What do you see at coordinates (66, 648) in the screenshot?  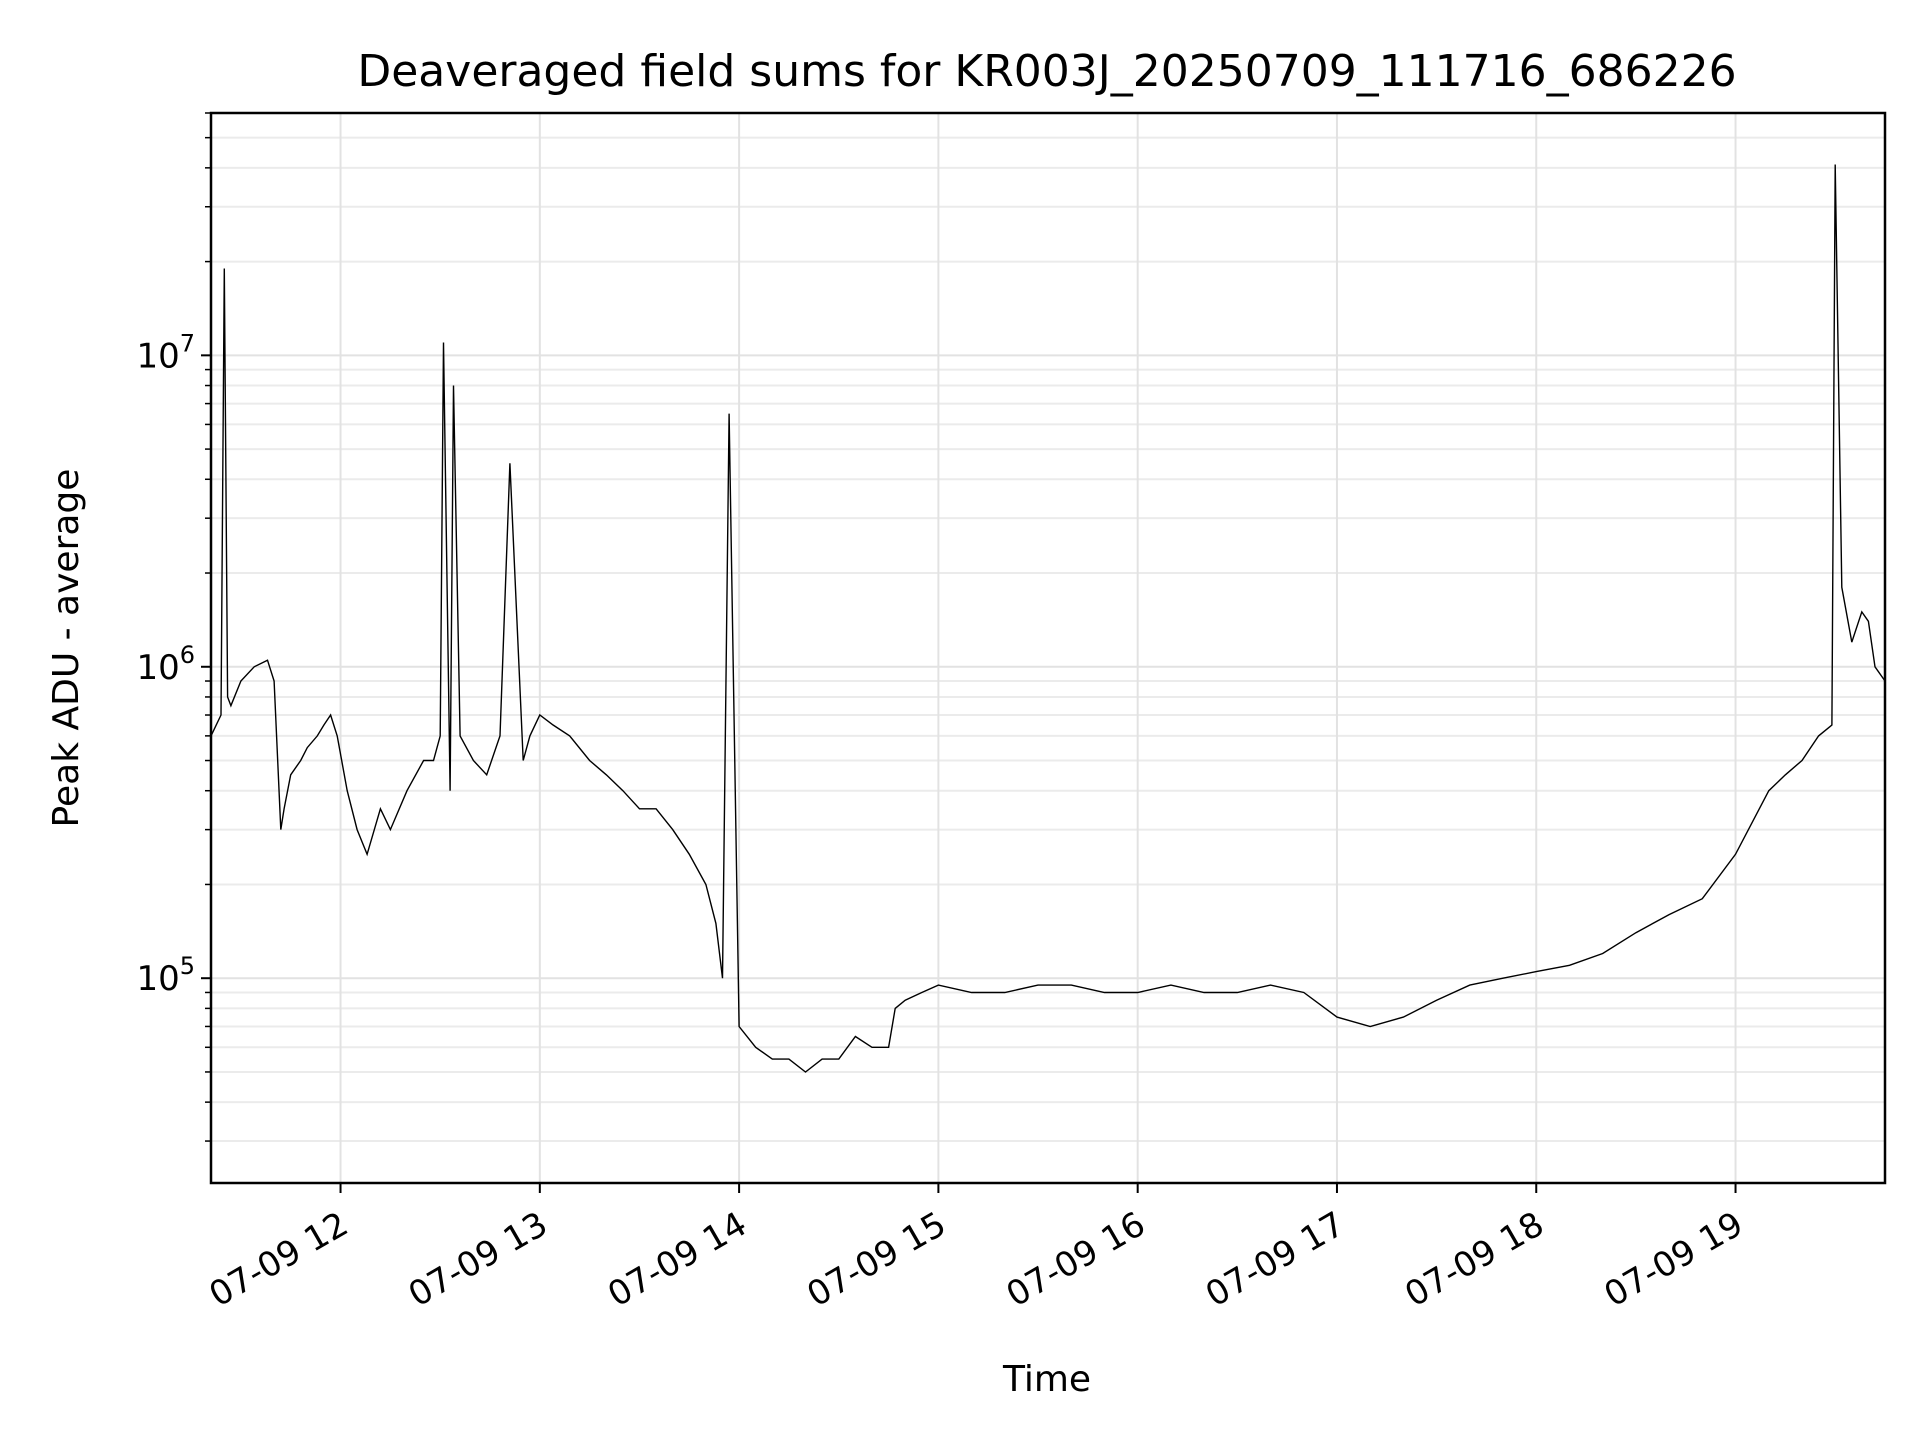 I see `y-axis-label: Peak ADU - average` at bounding box center [66, 648].